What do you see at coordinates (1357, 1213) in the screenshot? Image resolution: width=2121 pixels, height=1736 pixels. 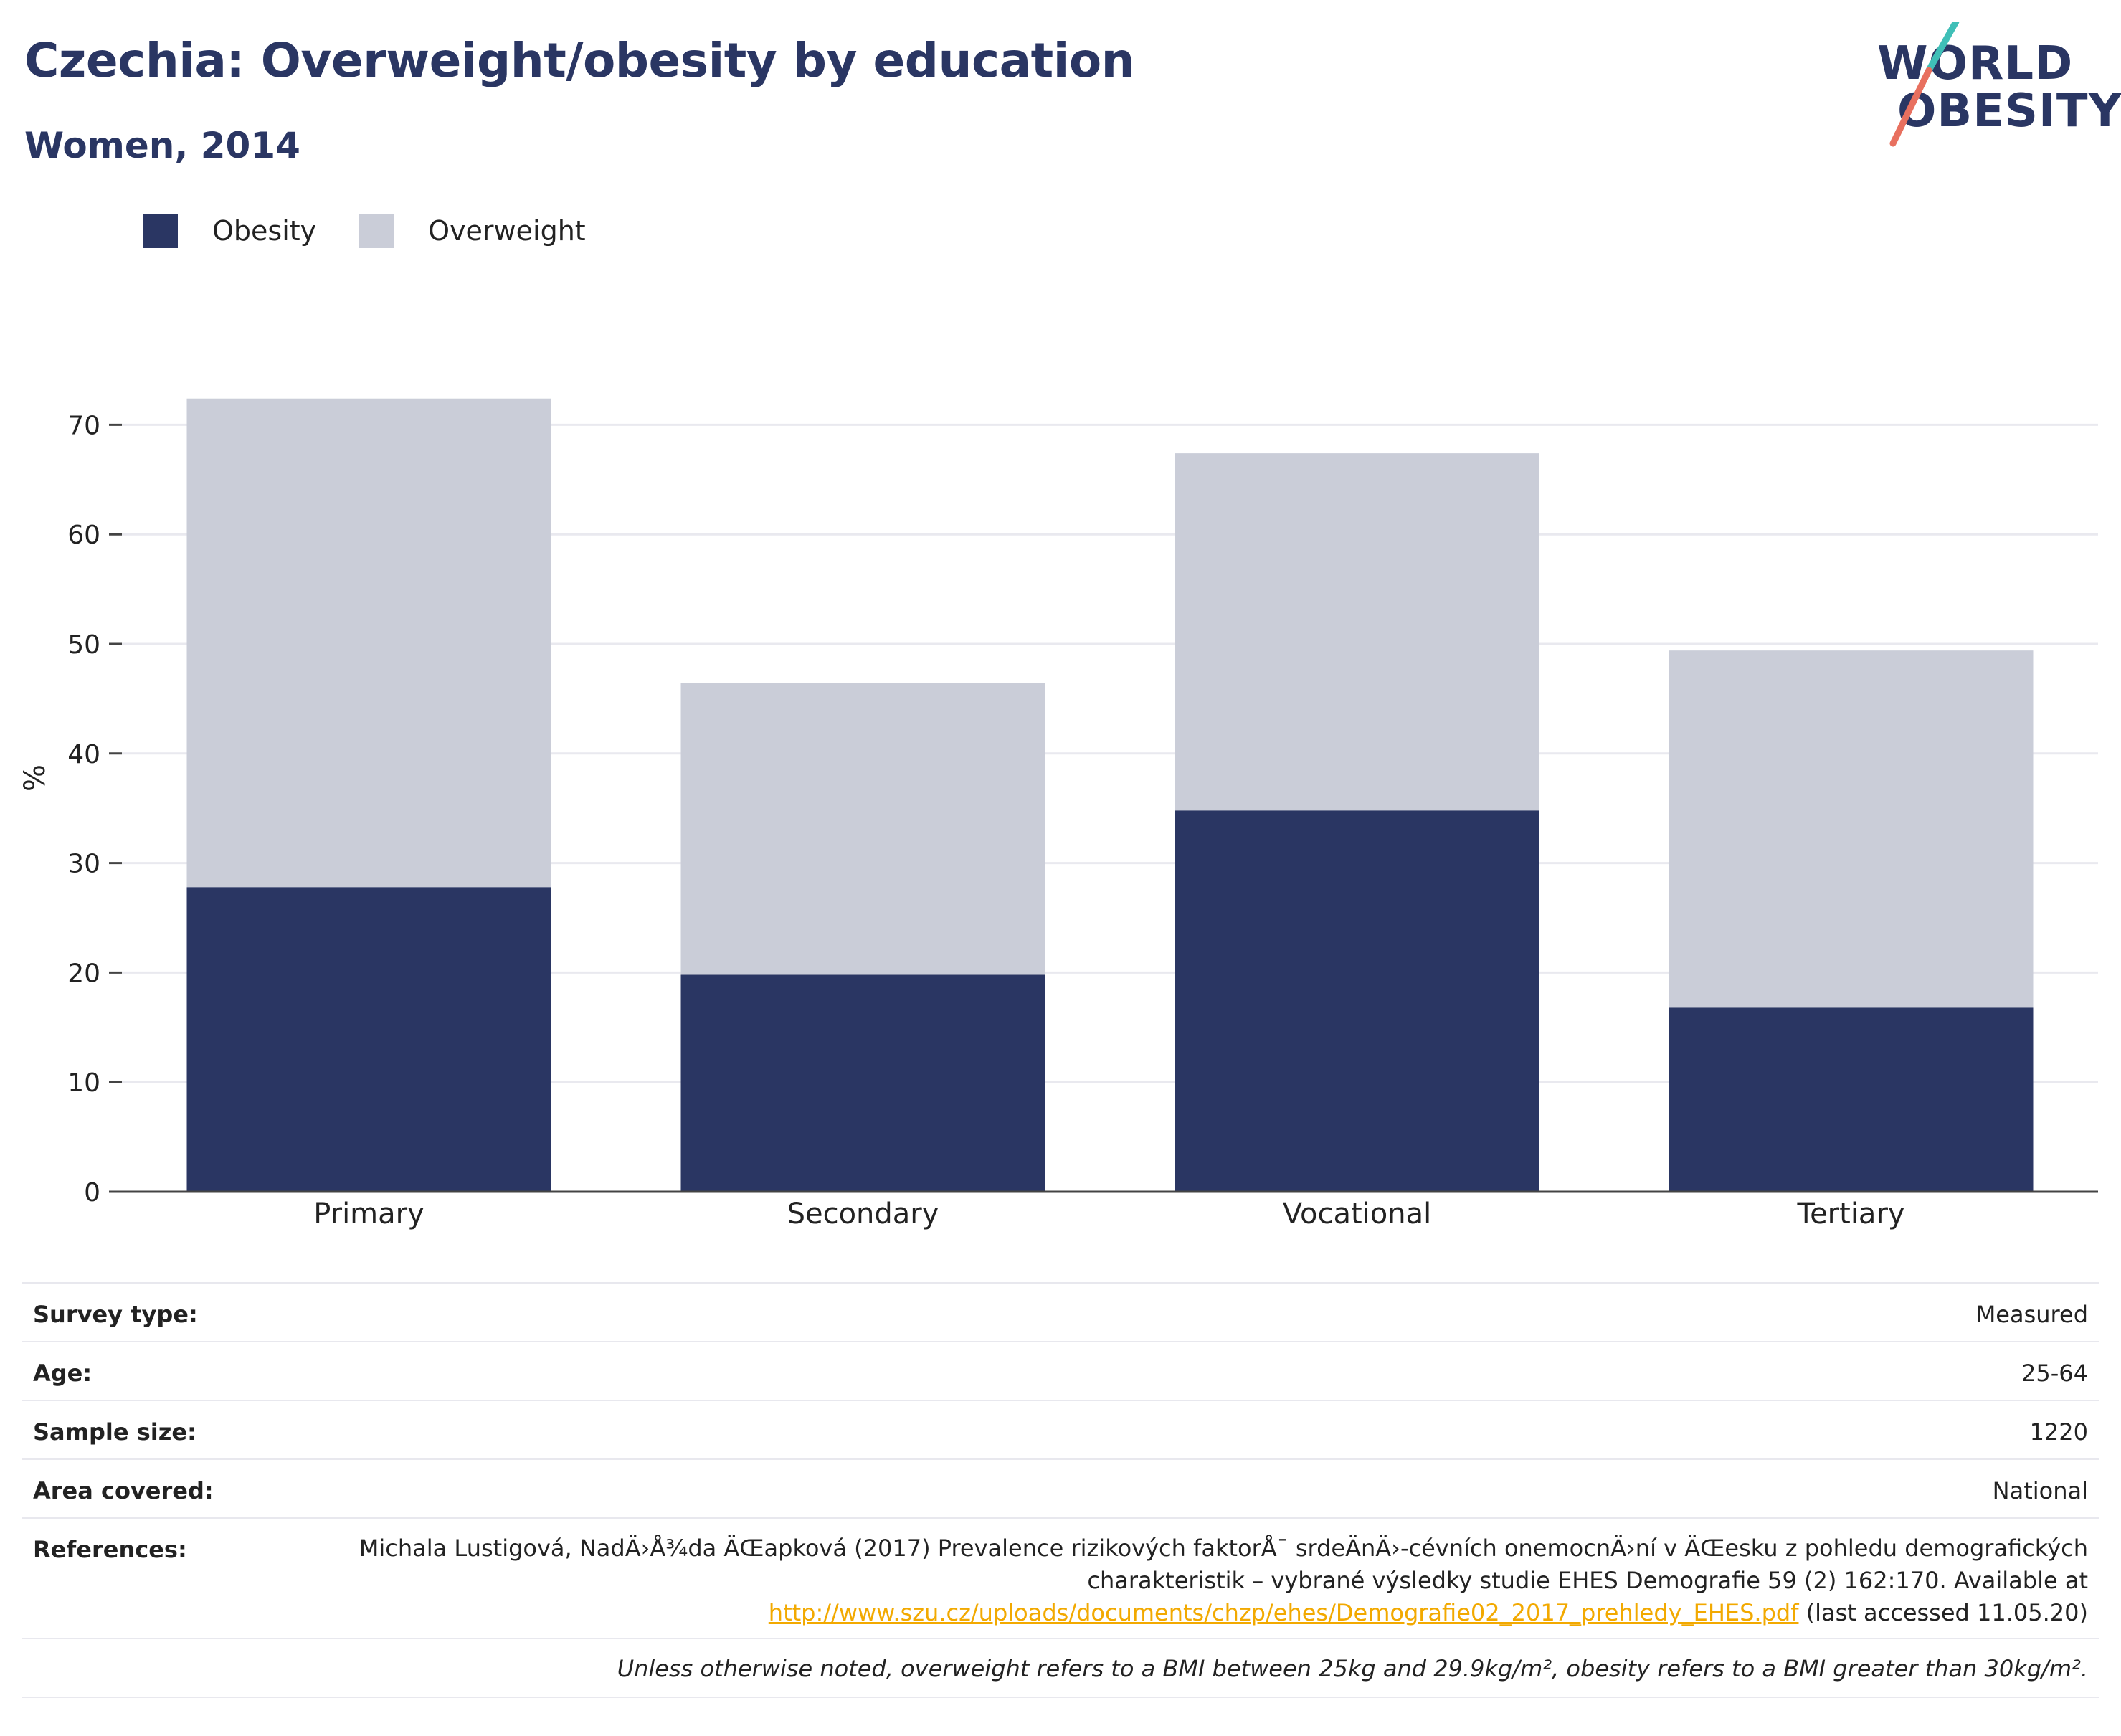 I see `x-tick-label-vocational: Vocational` at bounding box center [1357, 1213].